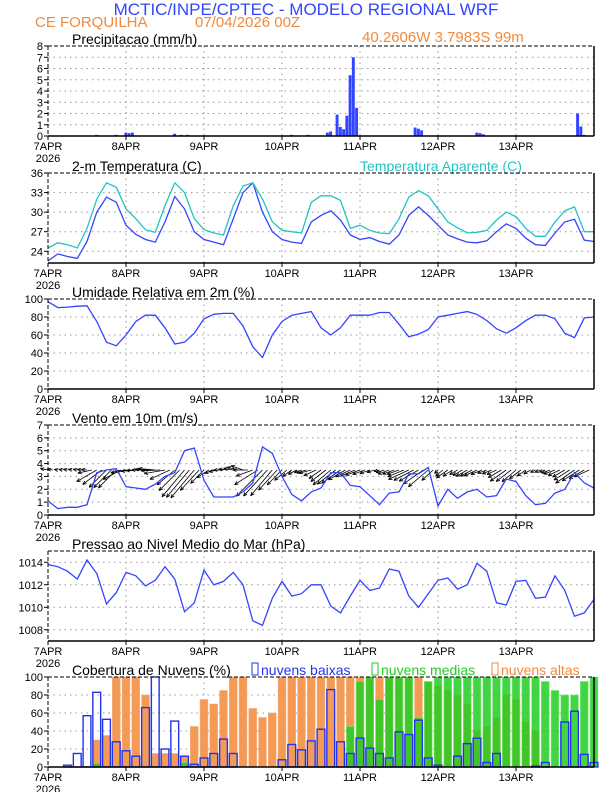  What do you see at coordinates (438, 652) in the screenshot?
I see `x-tick-label: 12APR` at bounding box center [438, 652].